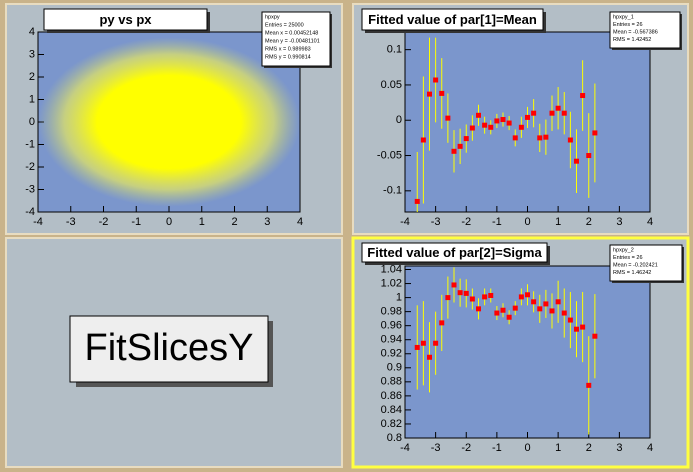 This screenshot has width=693, height=472. I want to click on stats-line: hpxpy, so click(272, 17).